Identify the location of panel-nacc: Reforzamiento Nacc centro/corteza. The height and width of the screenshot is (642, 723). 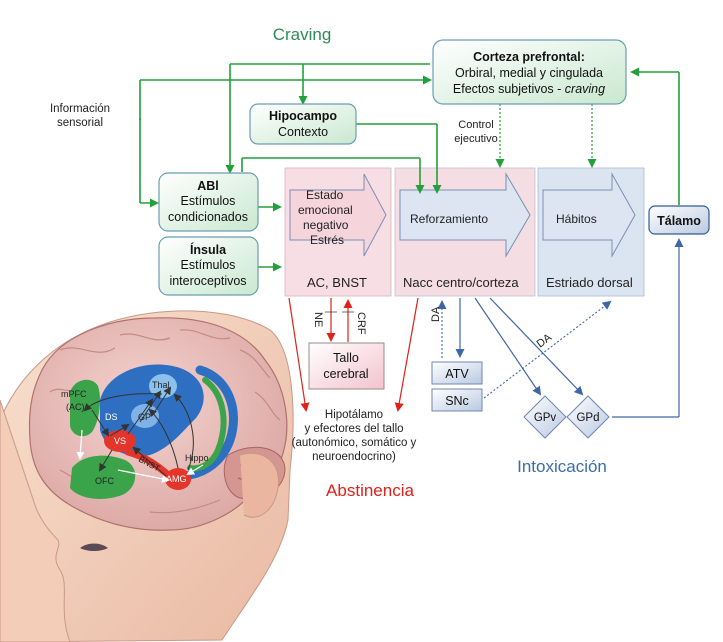
(465, 232).